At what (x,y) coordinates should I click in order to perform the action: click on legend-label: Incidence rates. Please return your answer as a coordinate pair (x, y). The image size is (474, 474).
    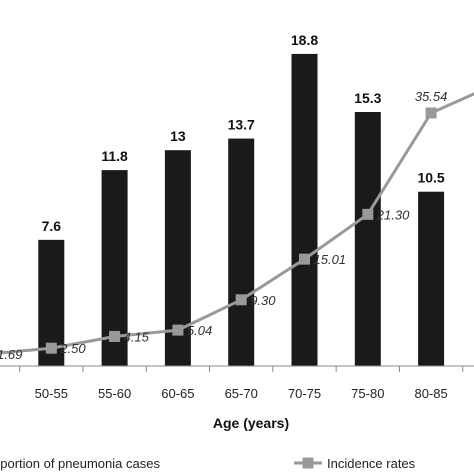
    Looking at the image, I should click on (371, 463).